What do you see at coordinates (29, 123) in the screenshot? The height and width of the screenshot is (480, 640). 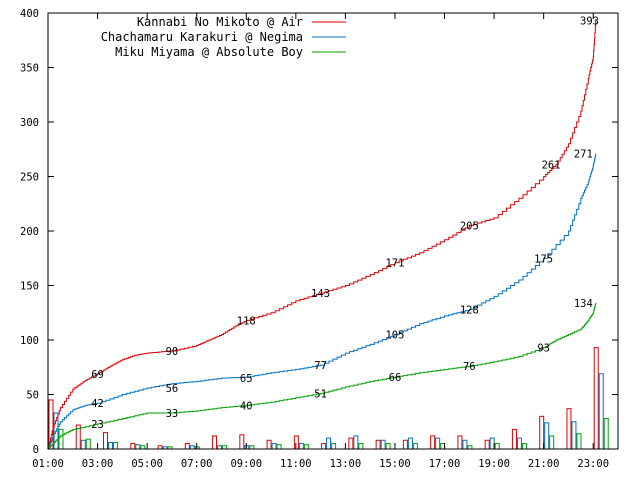 I see `y-tick-label: 300` at bounding box center [29, 123].